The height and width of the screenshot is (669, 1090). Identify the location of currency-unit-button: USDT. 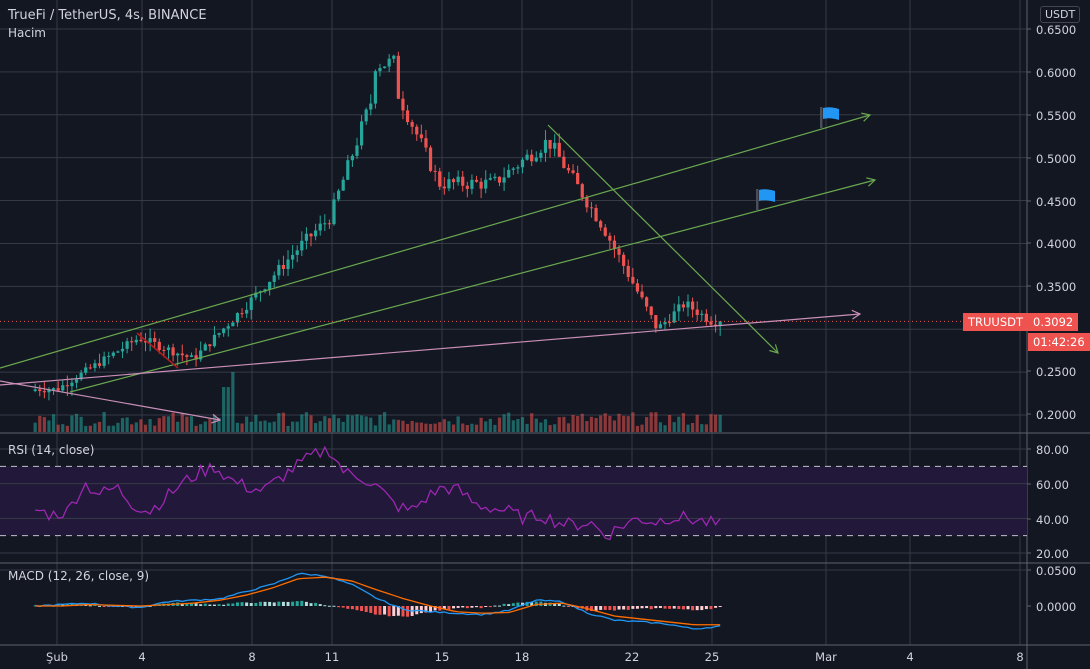
(1060, 14).